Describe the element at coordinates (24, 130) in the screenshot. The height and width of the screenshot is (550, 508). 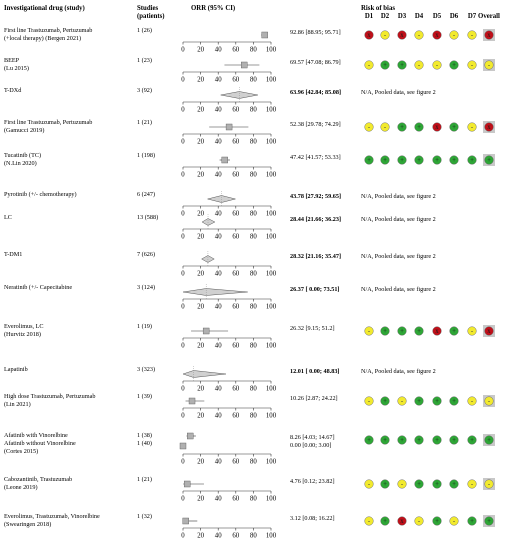
I see `drug-label: (Gamucci 2019)` at that location.